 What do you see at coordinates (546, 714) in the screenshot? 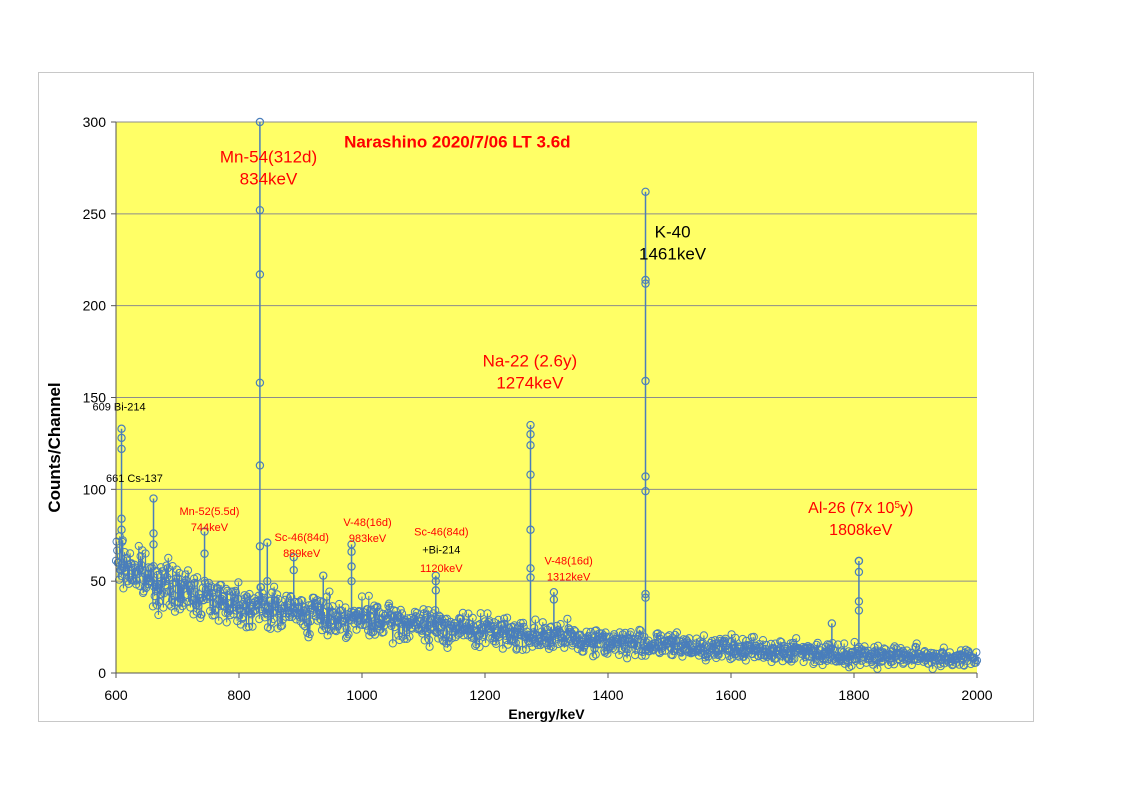
I see `x-axis-label: Energy/keV` at bounding box center [546, 714].